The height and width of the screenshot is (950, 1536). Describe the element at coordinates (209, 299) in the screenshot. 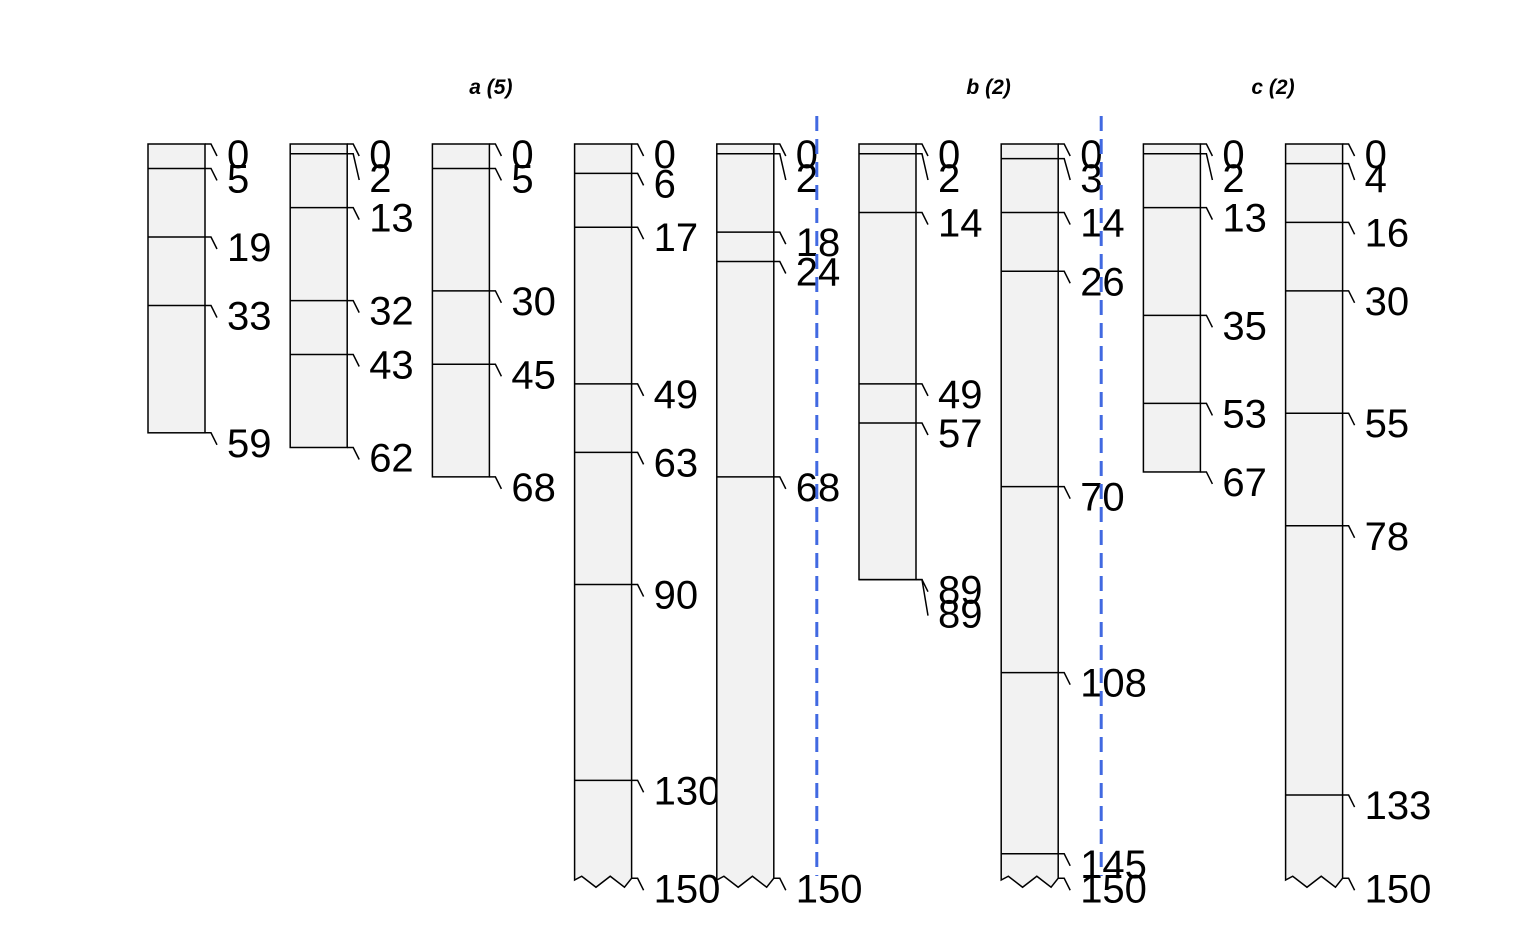

I see `profile-1: 05 19 33 59` at that location.